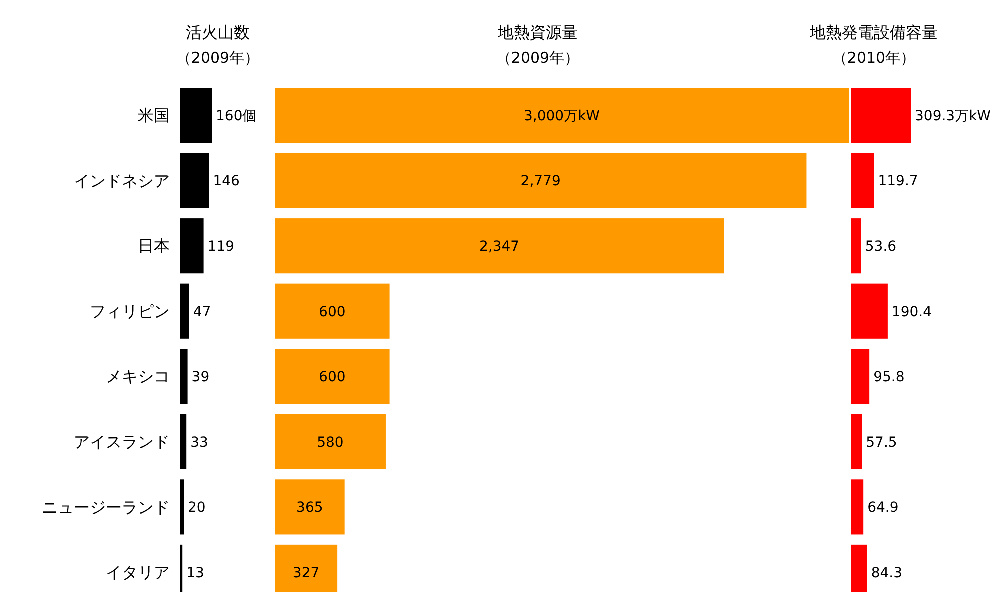 This screenshot has height=592, width=999. What do you see at coordinates (138, 376) in the screenshot?
I see `y-tick-label: メキシコ` at bounding box center [138, 376].